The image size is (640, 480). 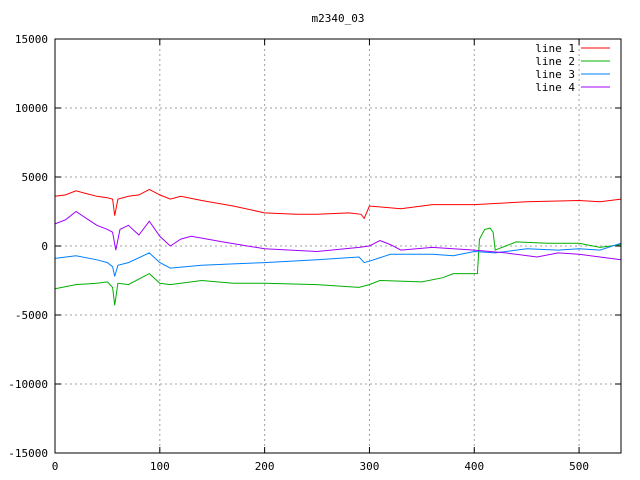 I want to click on x-tick-label: 300, so click(x=370, y=466).